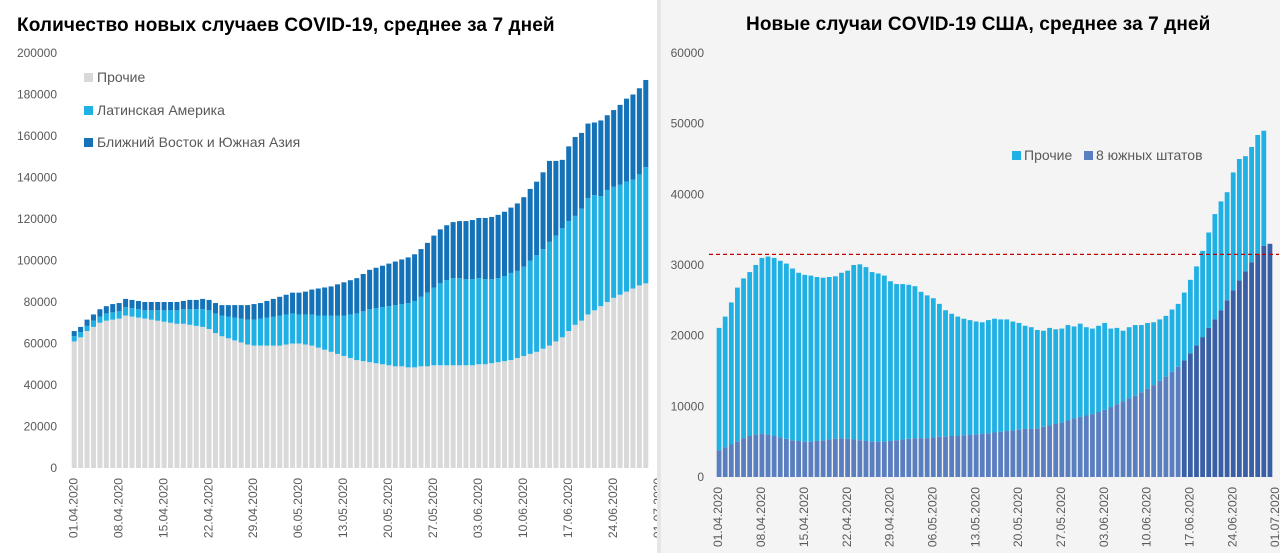 The image size is (1280, 553). I want to click on y-tick-label: 0, so click(53, 468).